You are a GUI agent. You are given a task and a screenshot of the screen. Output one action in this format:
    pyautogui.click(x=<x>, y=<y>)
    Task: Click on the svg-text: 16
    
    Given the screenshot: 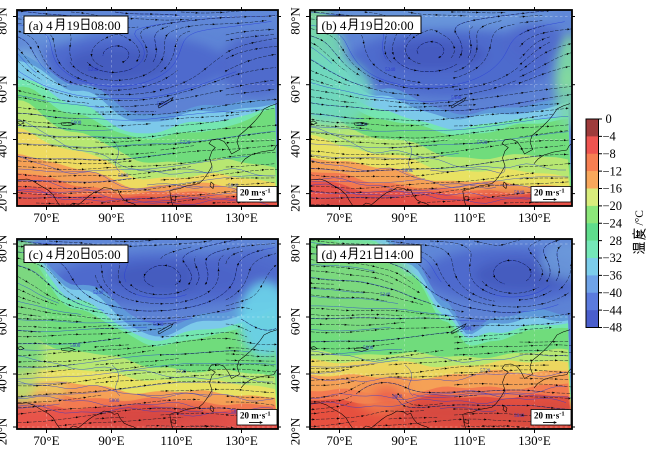 What is the action you would take?
    pyautogui.click(x=616, y=189)
    